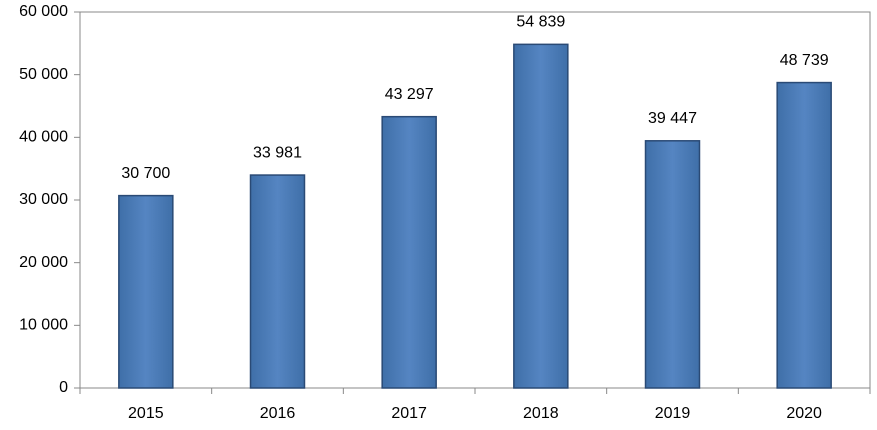 This screenshot has height=430, width=877. Describe the element at coordinates (43, 262) in the screenshot. I see `y-tick-label: 20 000` at that location.